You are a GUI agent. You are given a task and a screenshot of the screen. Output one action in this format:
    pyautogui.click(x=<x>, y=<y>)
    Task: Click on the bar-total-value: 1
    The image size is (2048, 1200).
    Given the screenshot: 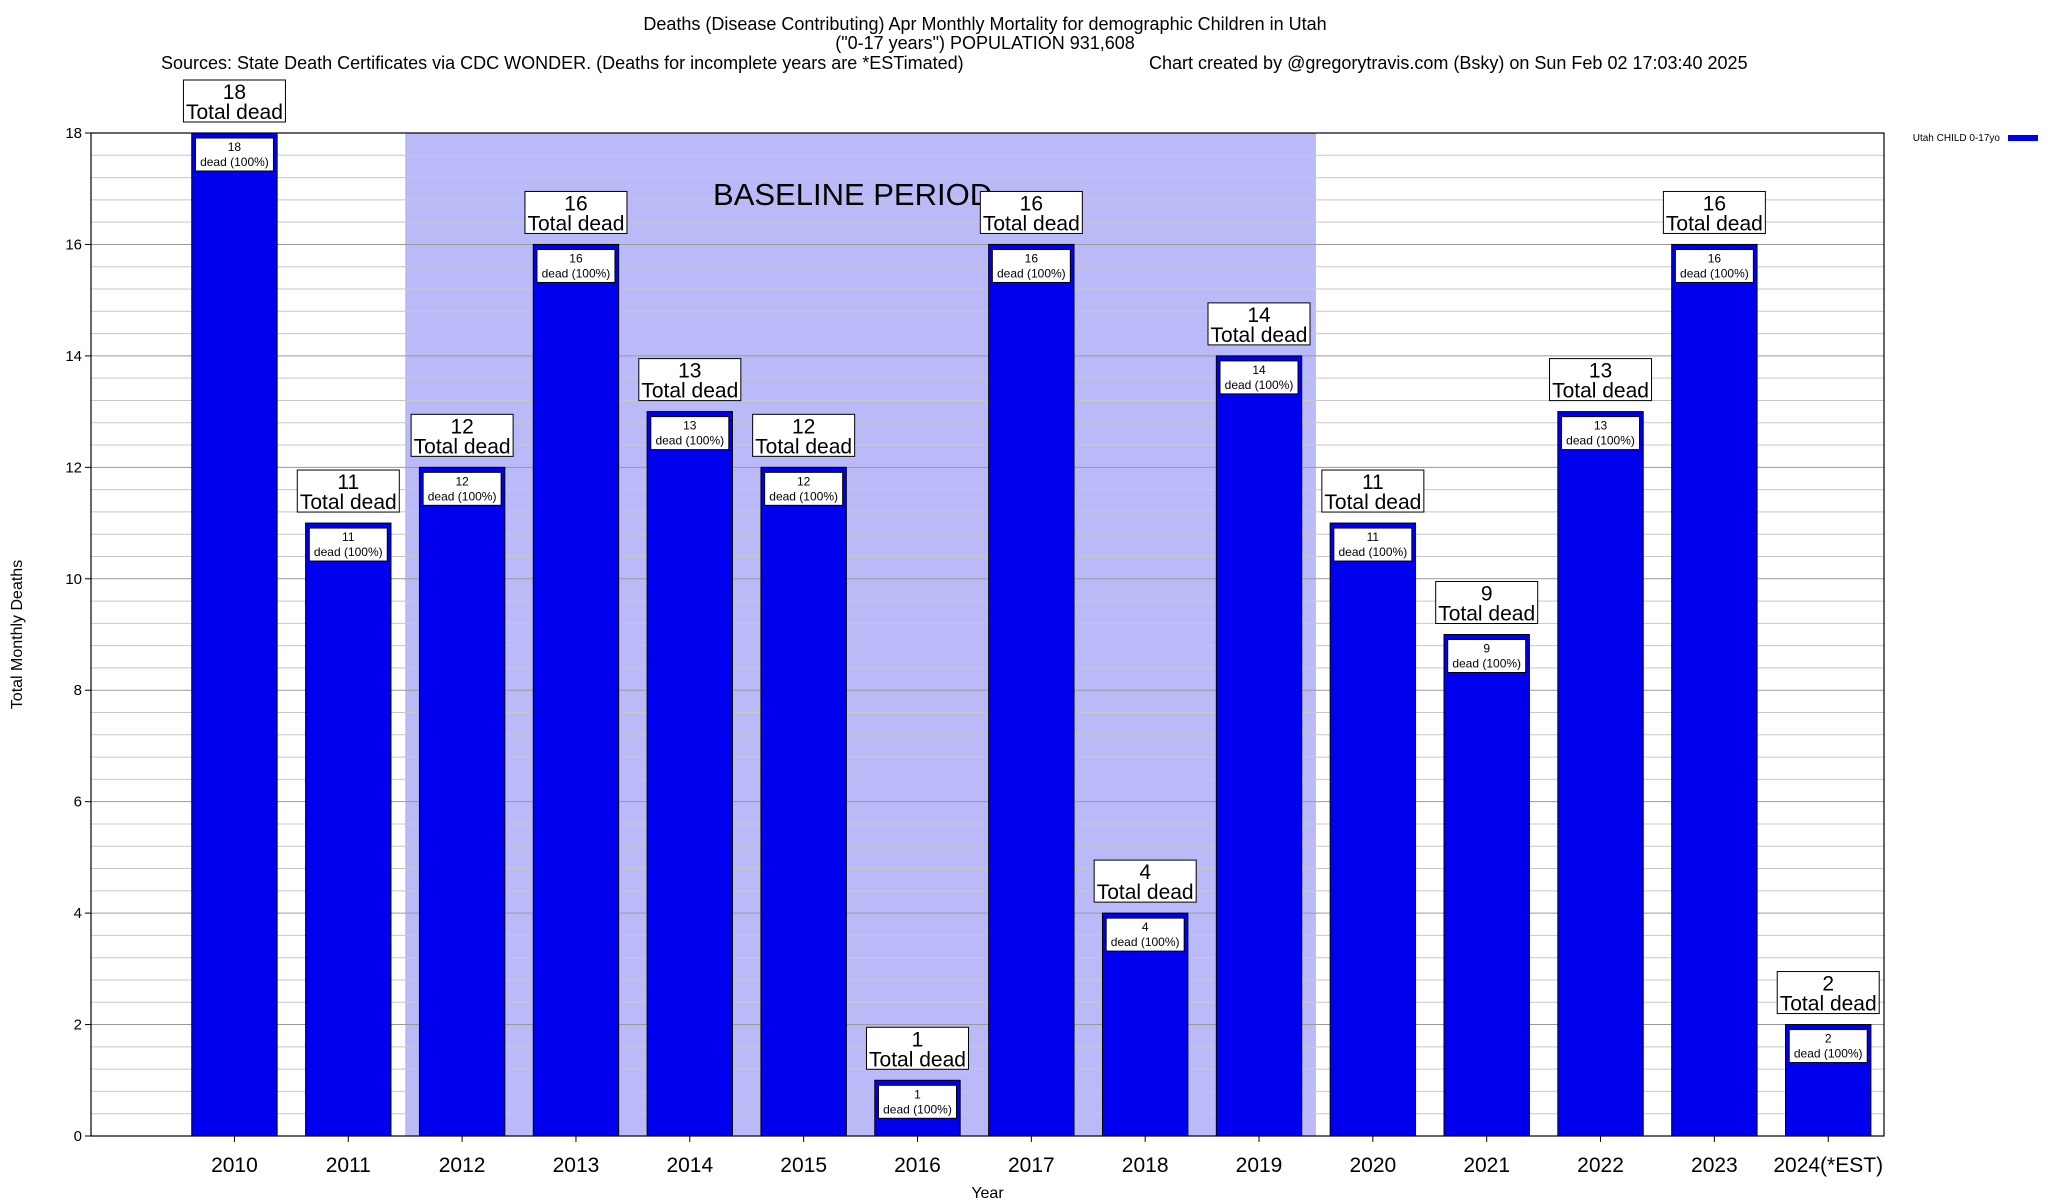 What is the action you would take?
    pyautogui.click(x=918, y=1039)
    